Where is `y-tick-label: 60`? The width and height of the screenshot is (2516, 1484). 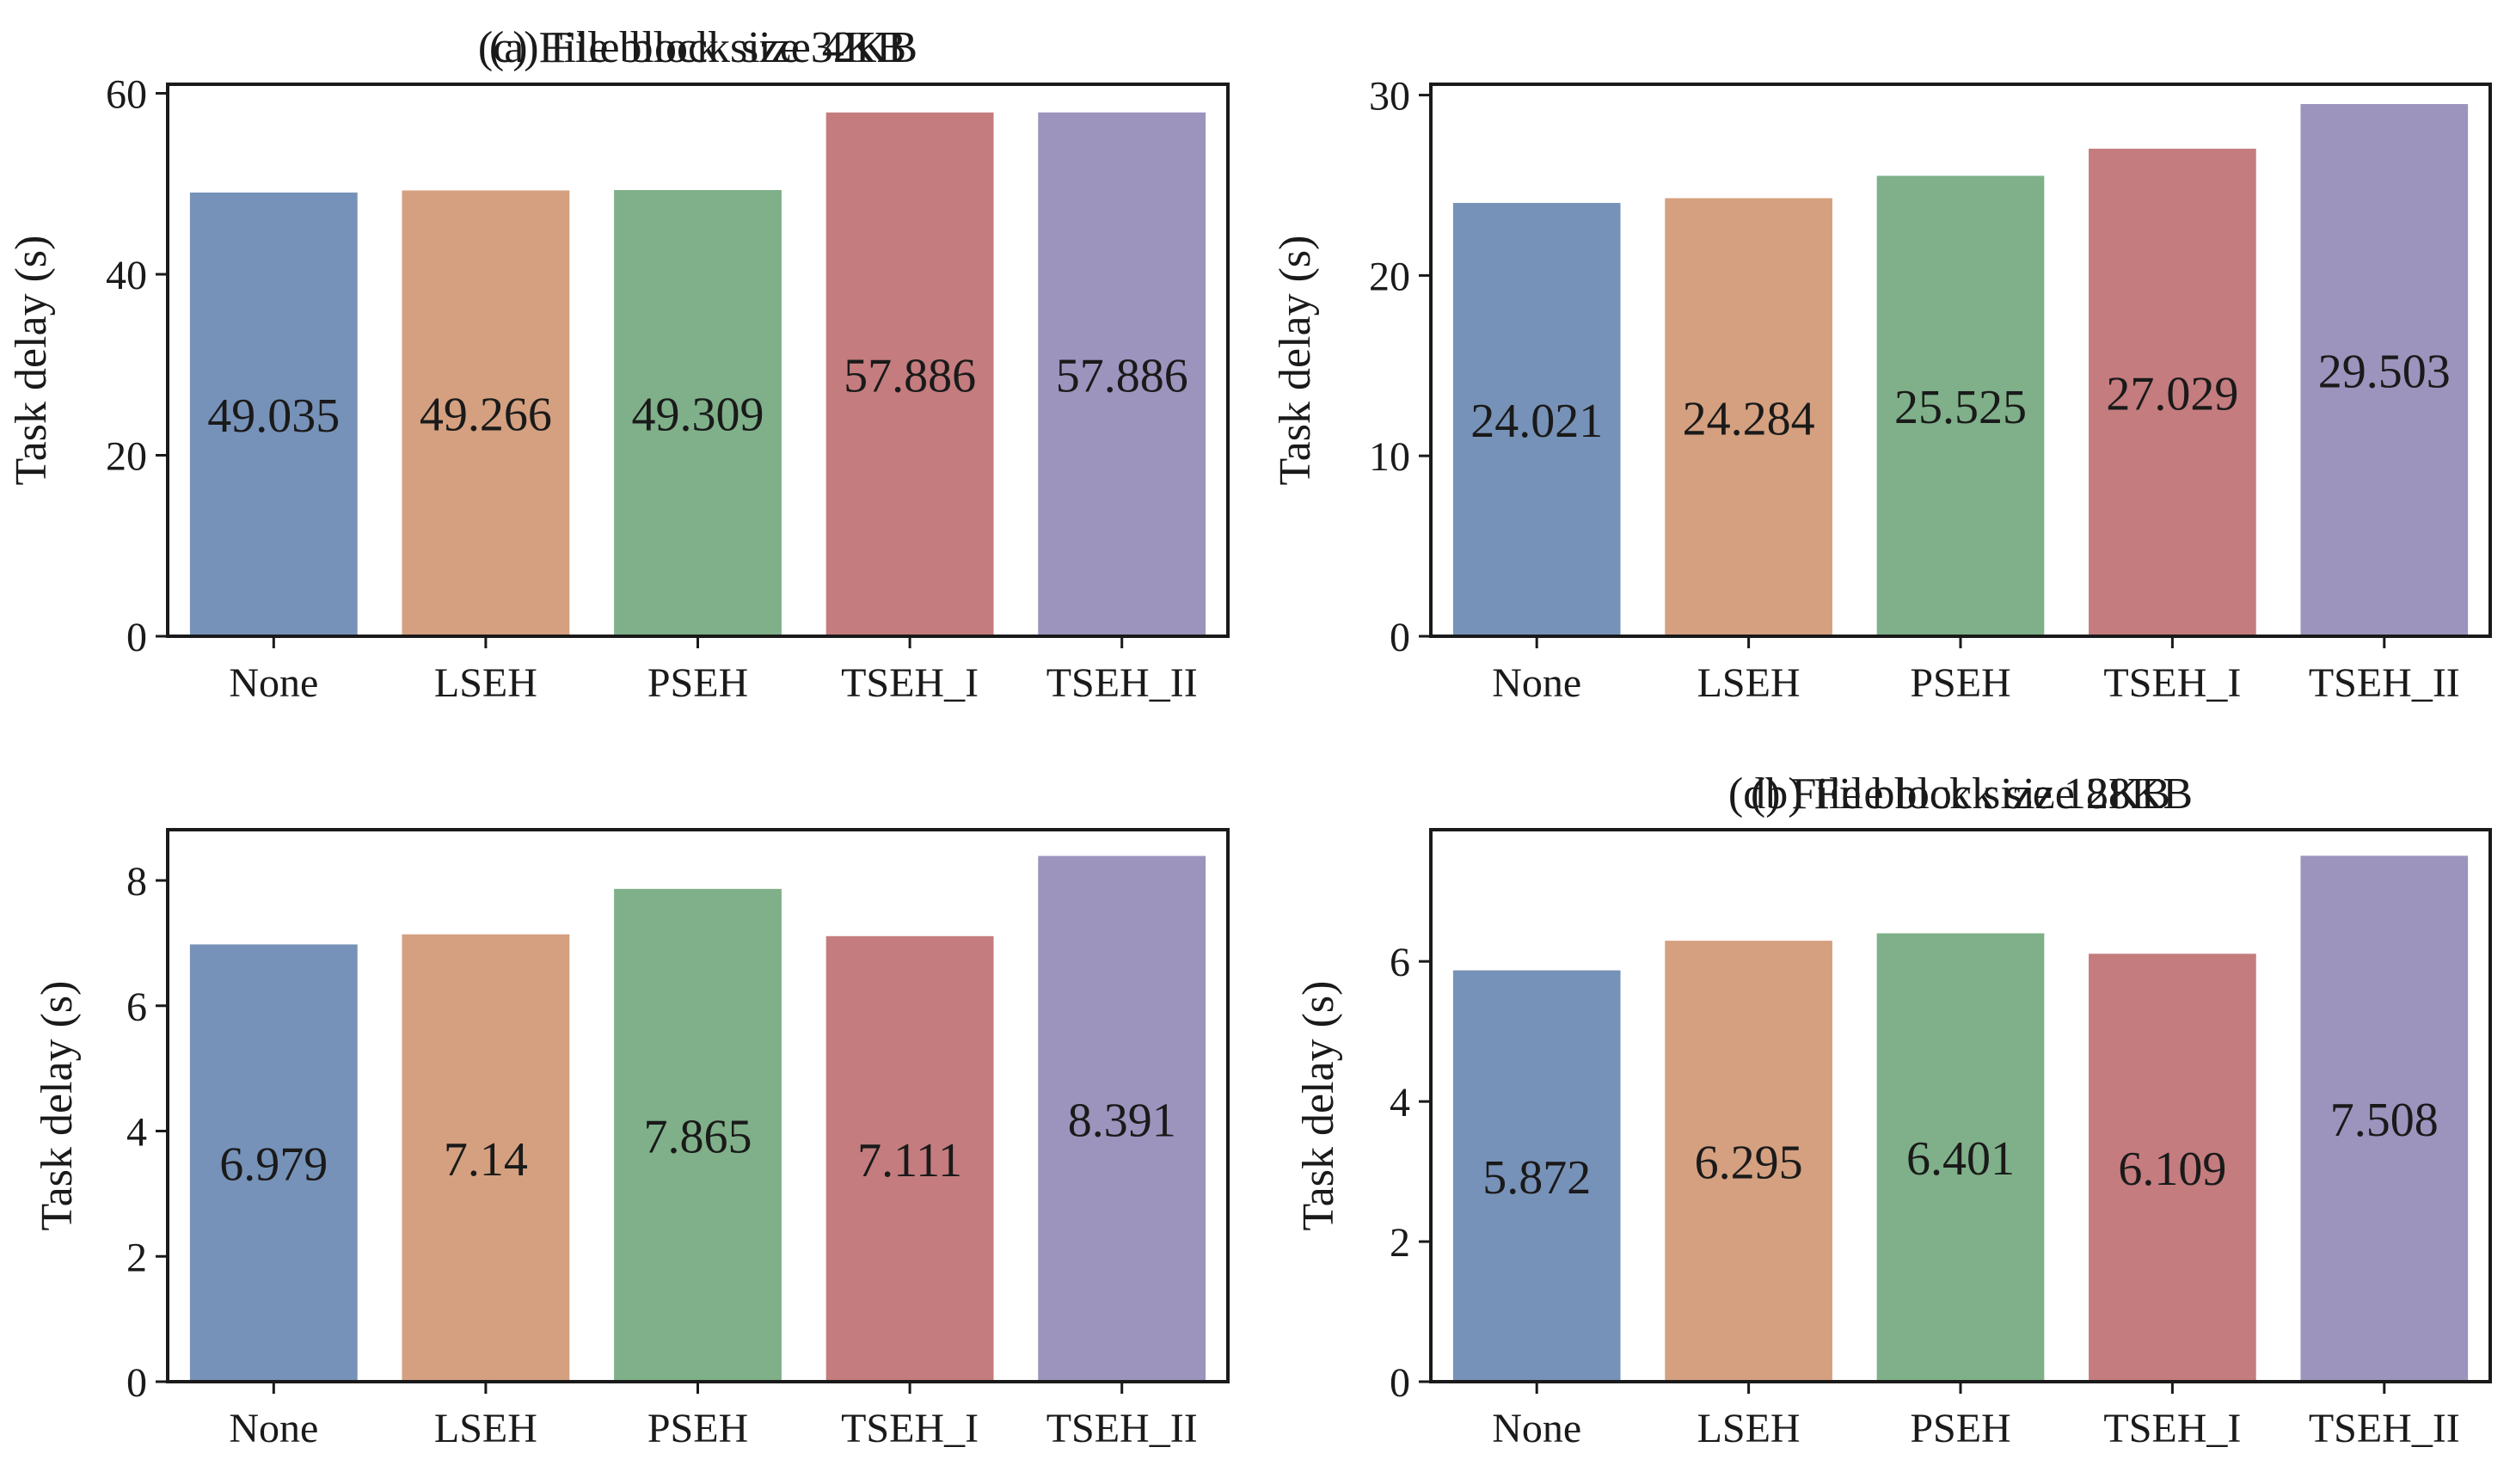
y-tick-label: 60 is located at coordinates (126, 95).